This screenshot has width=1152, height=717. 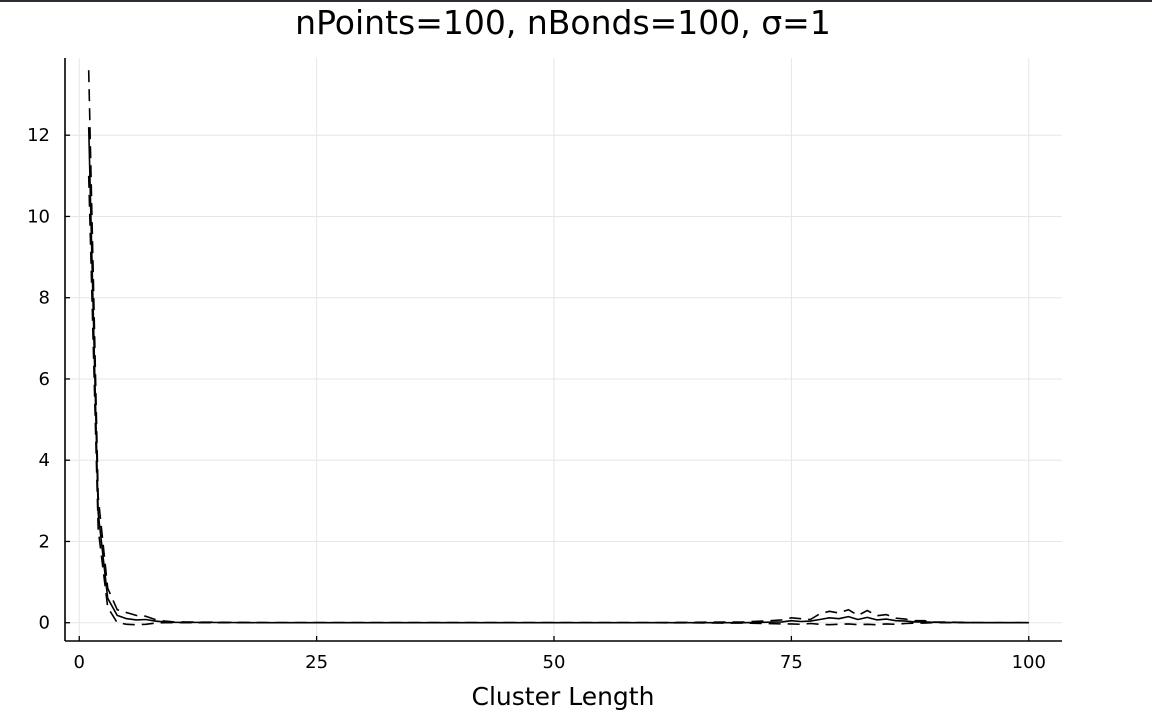 What do you see at coordinates (1029, 662) in the screenshot?
I see `x-tick-label-100: 100` at bounding box center [1029, 662].